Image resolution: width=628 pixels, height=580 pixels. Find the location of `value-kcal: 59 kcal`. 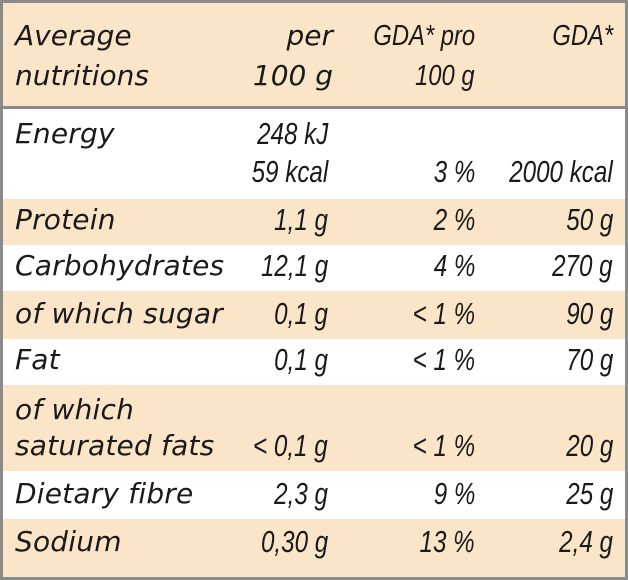

value-kcal: 59 kcal is located at coordinates (289, 171).